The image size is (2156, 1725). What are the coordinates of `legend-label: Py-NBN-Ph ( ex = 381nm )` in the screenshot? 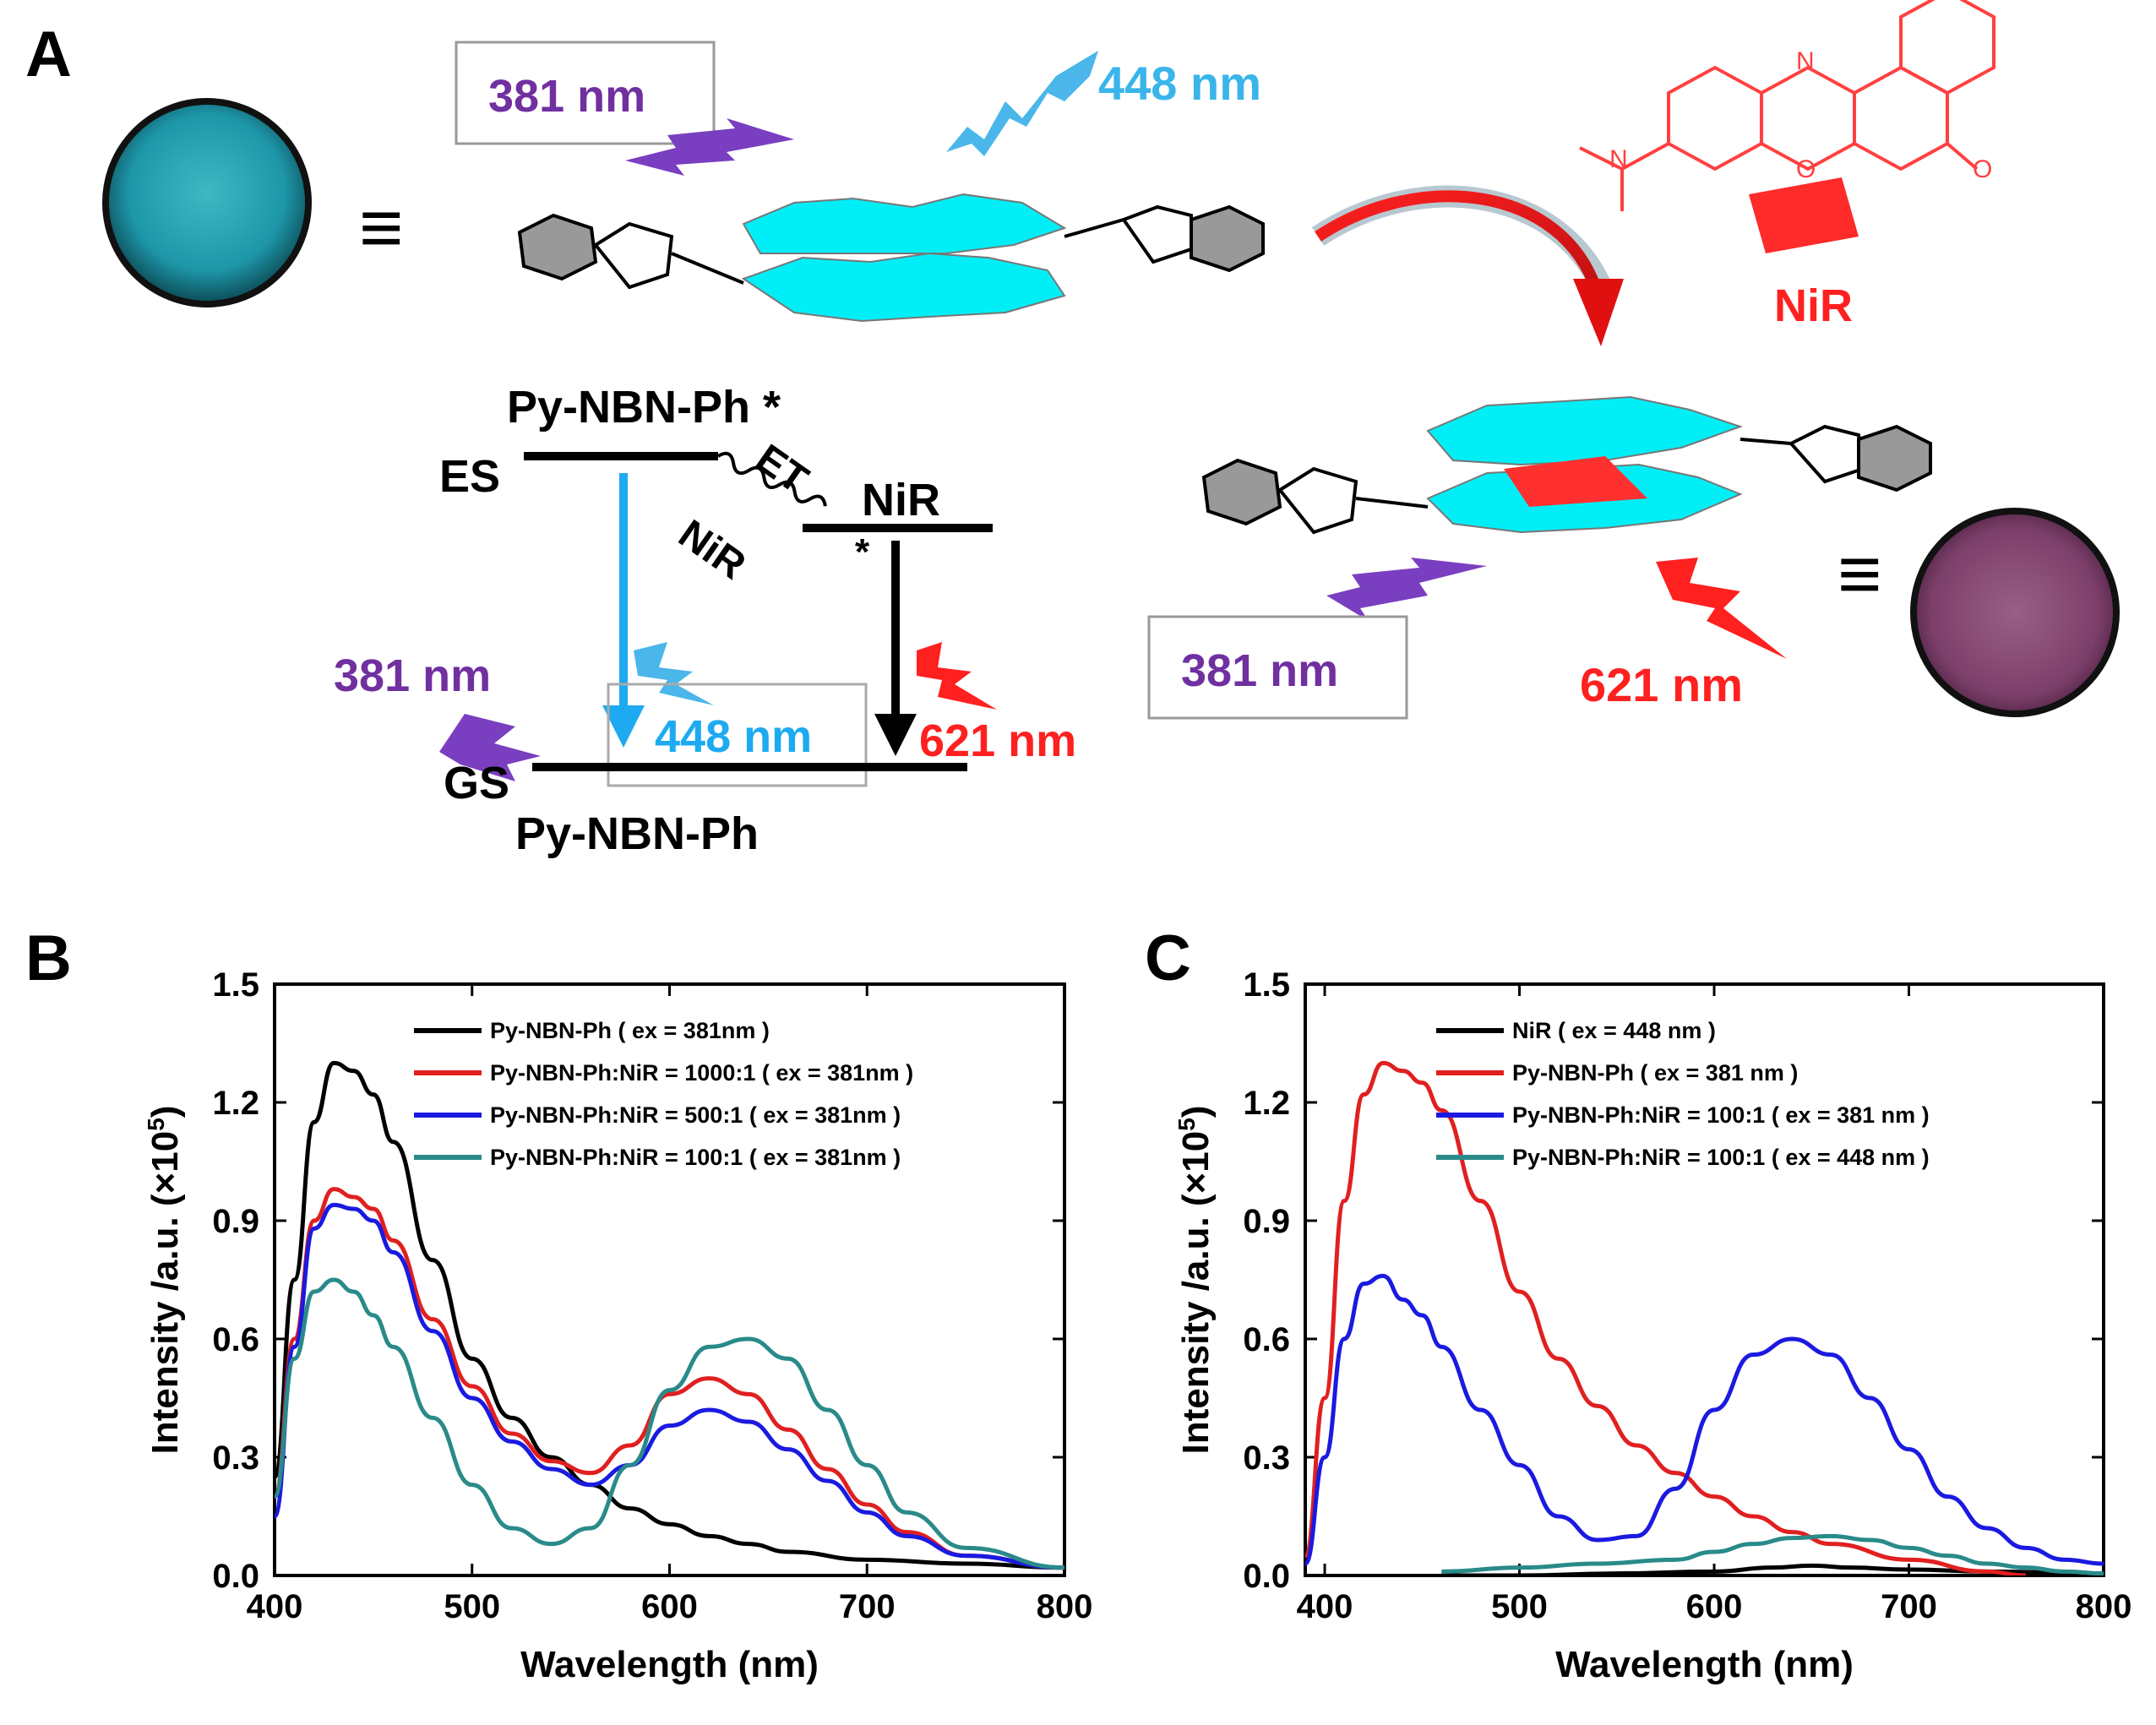 It's located at (630, 1030).